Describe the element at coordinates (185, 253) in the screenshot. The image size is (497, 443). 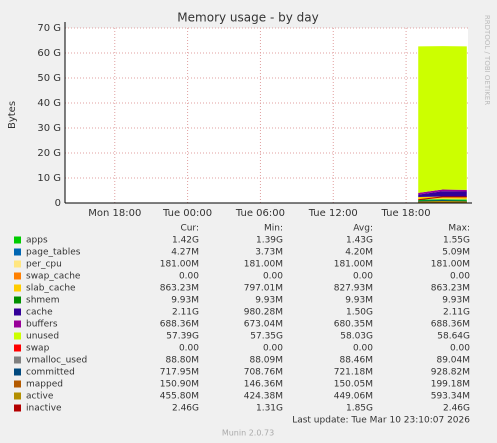
I see `legend-stat: 4.27M` at that location.